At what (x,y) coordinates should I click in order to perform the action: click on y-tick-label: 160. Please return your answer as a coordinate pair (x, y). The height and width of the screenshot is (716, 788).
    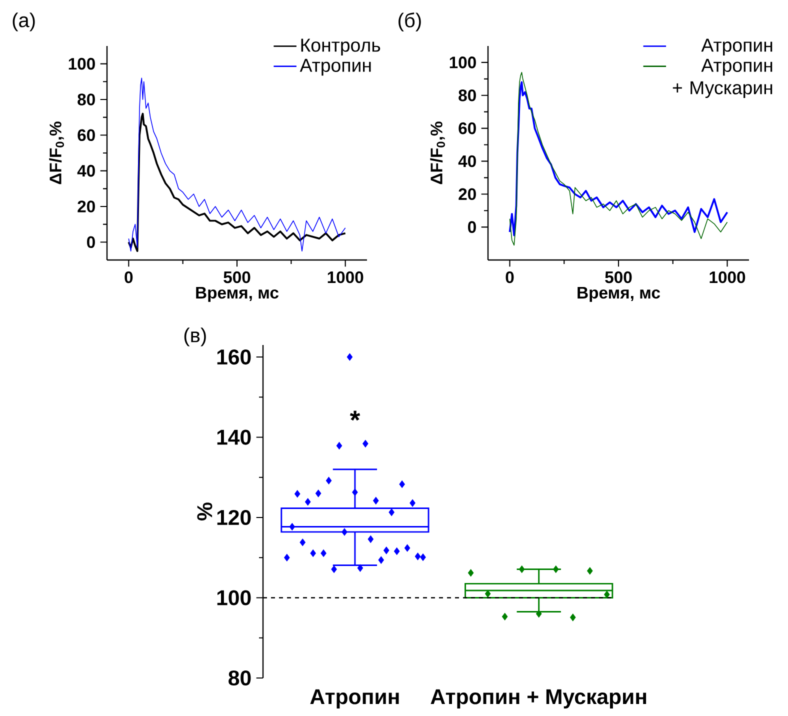
    Looking at the image, I should click on (234, 357).